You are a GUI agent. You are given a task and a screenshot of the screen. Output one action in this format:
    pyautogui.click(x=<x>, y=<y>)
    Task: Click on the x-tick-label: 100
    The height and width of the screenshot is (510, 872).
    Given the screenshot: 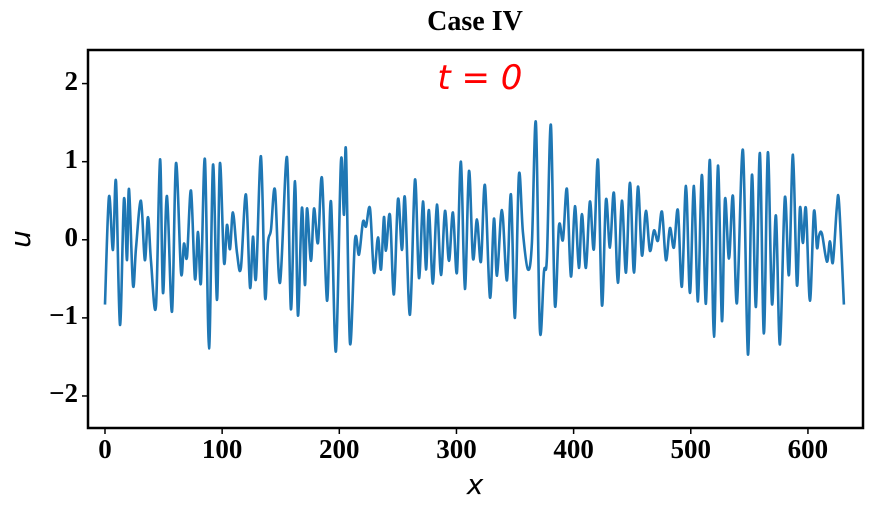 What is the action you would take?
    pyautogui.click(x=222, y=449)
    